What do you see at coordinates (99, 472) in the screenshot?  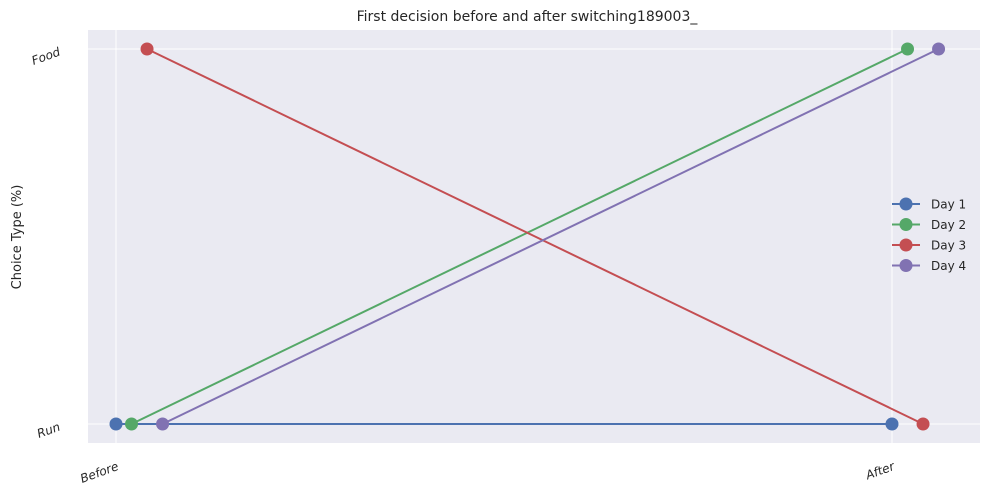 I see `x-tick-label: Before` at bounding box center [99, 472].